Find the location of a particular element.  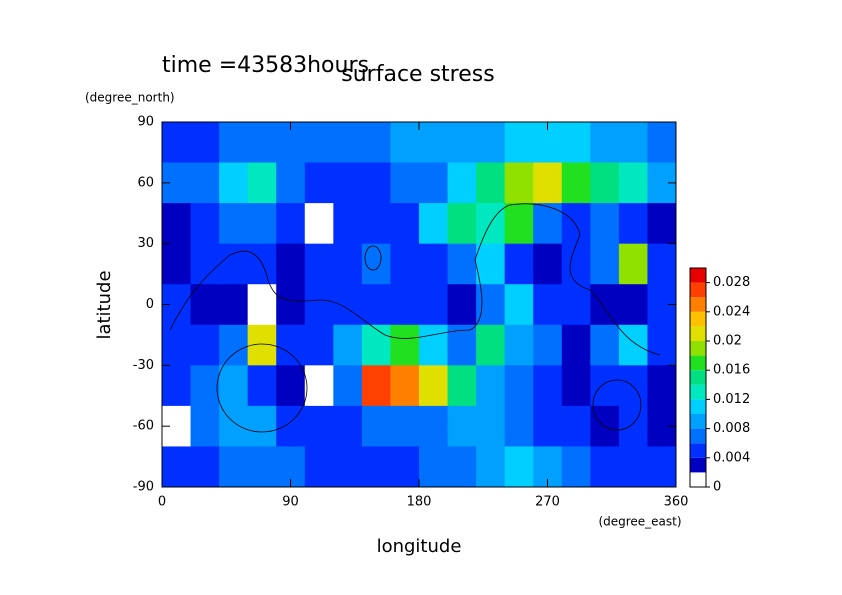

colorbar-outline is located at coordinates (698, 377).